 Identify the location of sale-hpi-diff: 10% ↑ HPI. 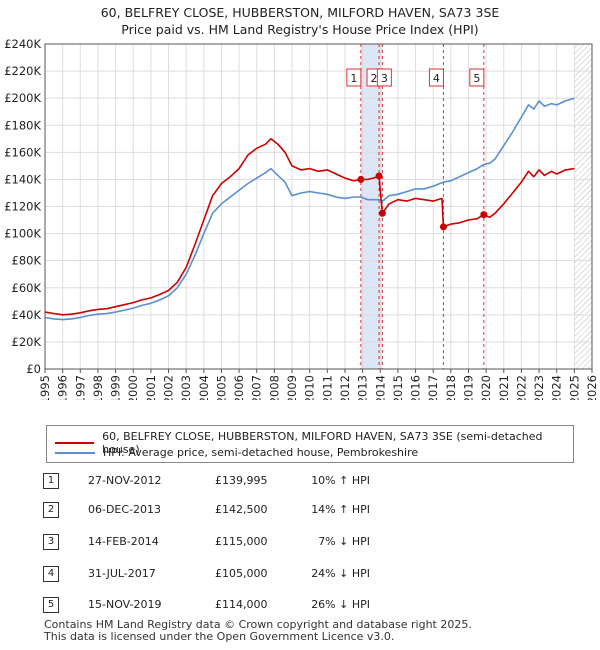
(340, 480).